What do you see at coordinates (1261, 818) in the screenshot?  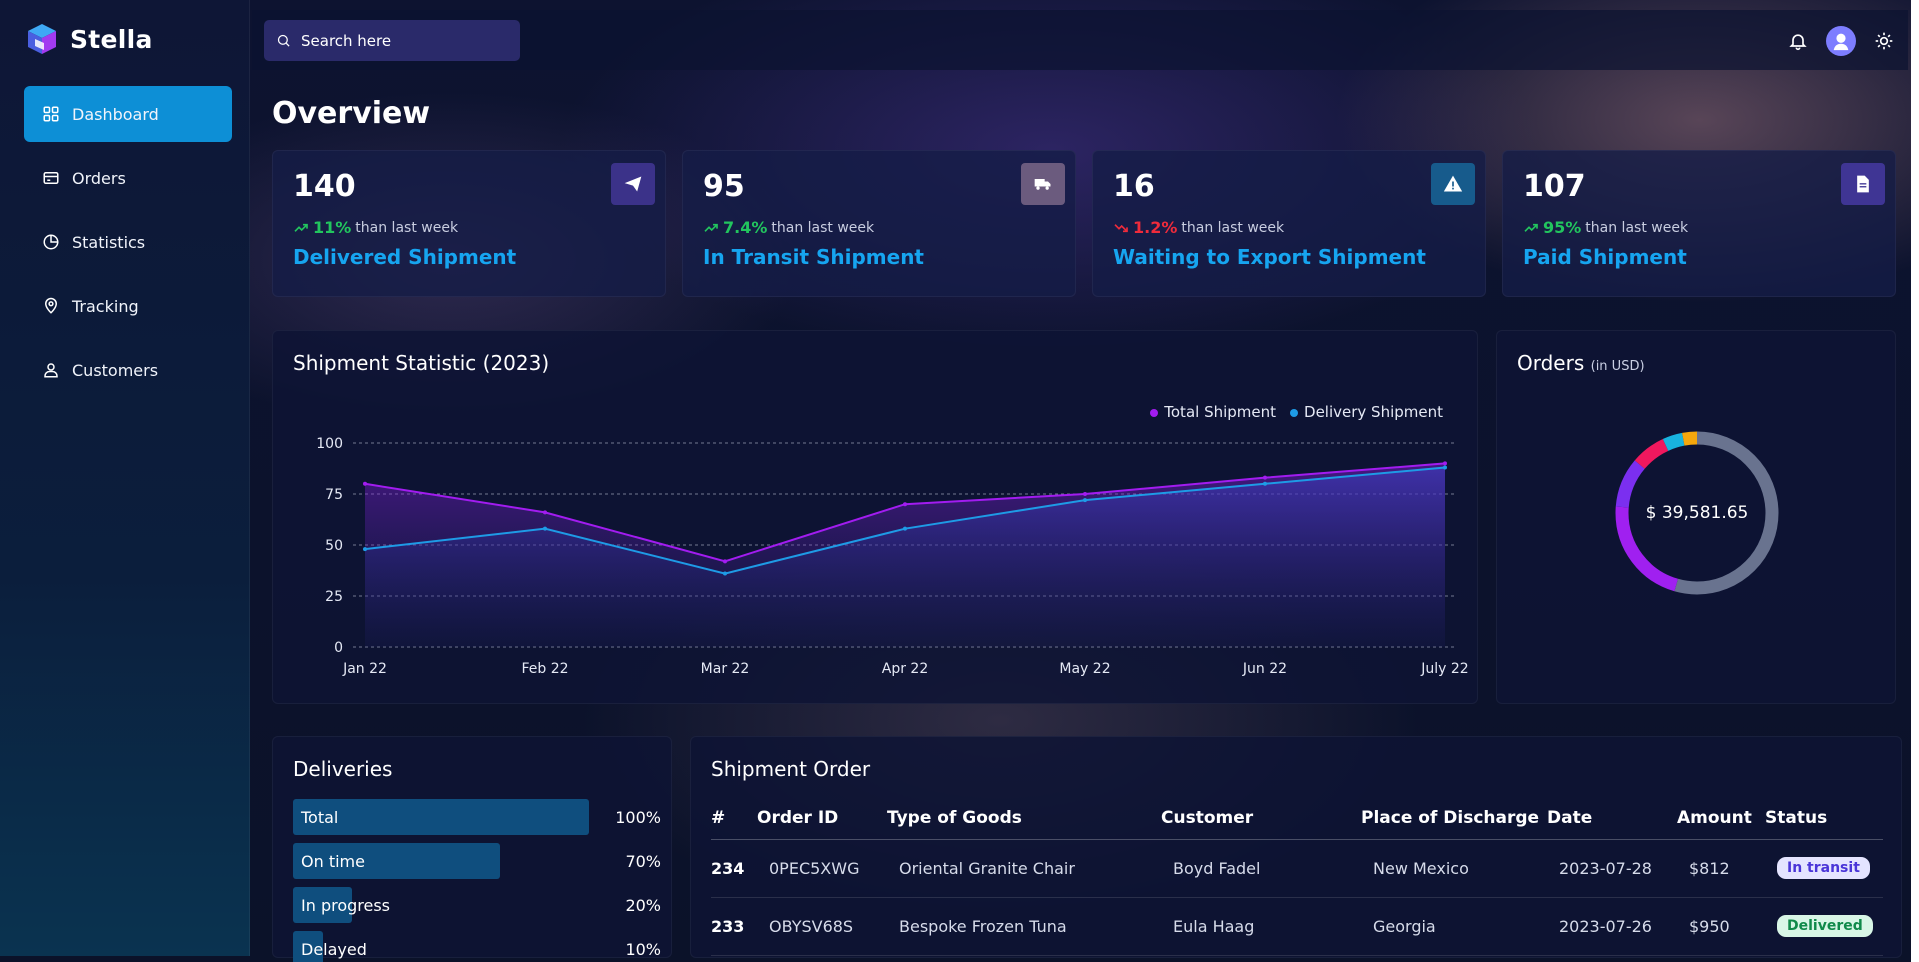 I see `col-header: Customer` at bounding box center [1261, 818].